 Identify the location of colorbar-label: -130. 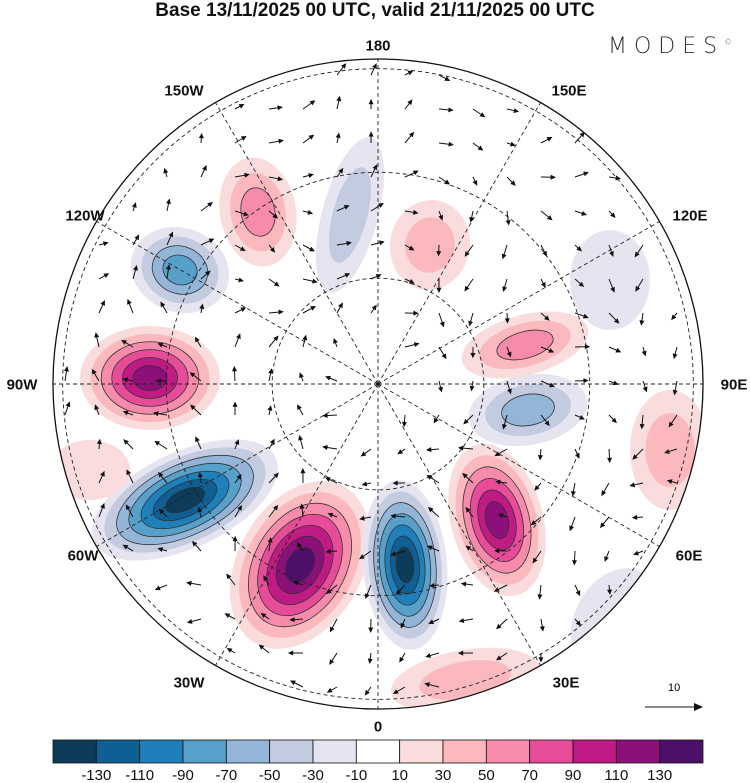
(96, 775).